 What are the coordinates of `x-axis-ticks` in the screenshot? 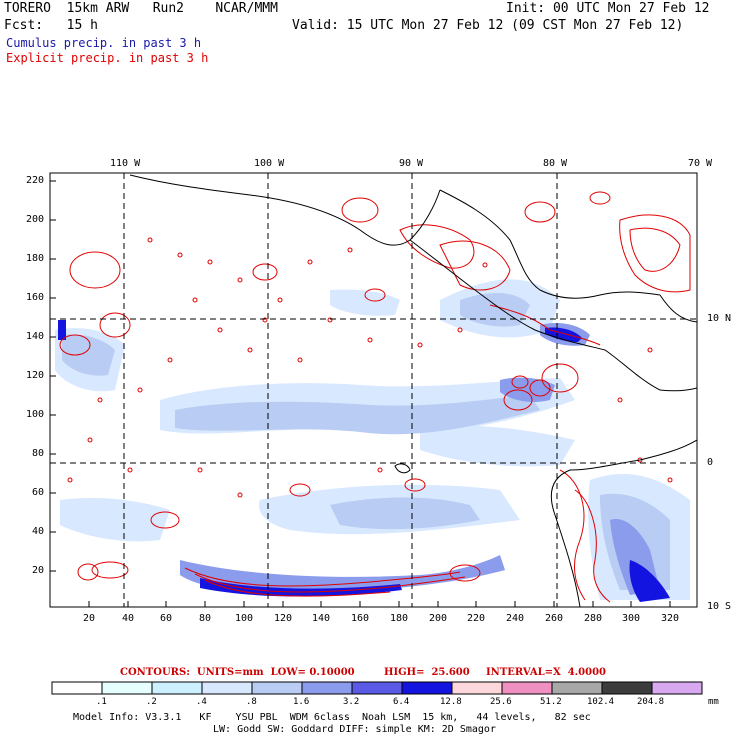 It's located at (379, 604).